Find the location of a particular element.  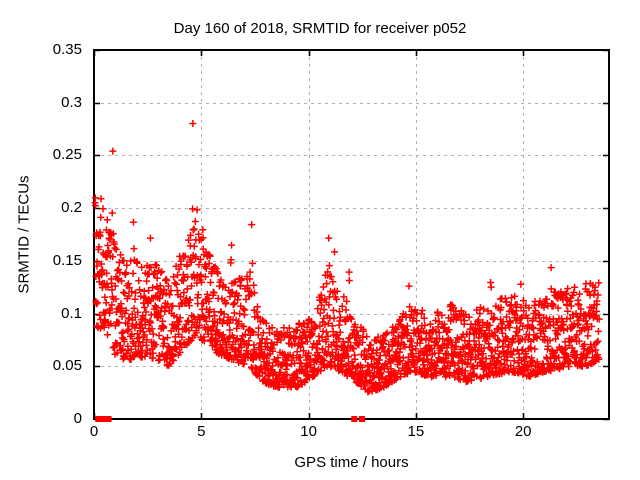

y-tick-label: 0.3 is located at coordinates (71, 102).